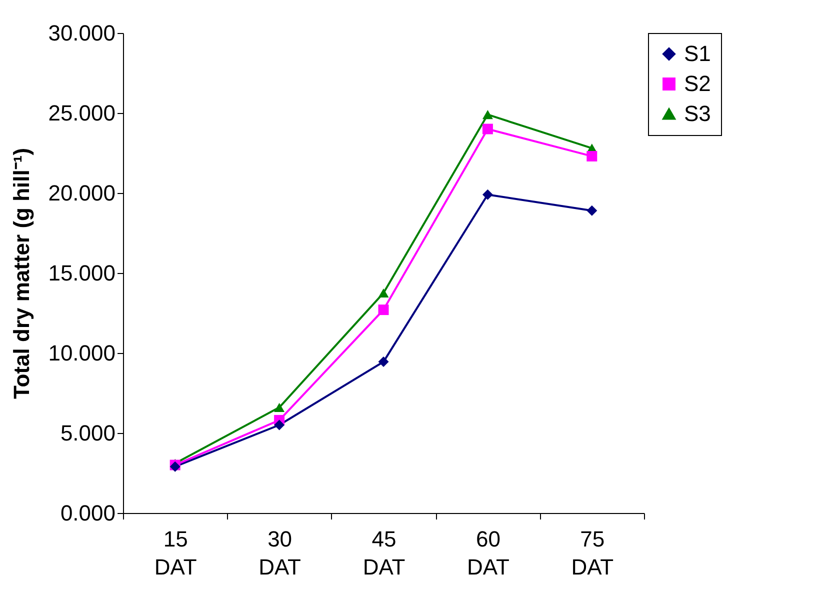 The width and height of the screenshot is (819, 591). Describe the element at coordinates (88, 513) in the screenshot. I see `y-tick-label: 0.000` at that location.